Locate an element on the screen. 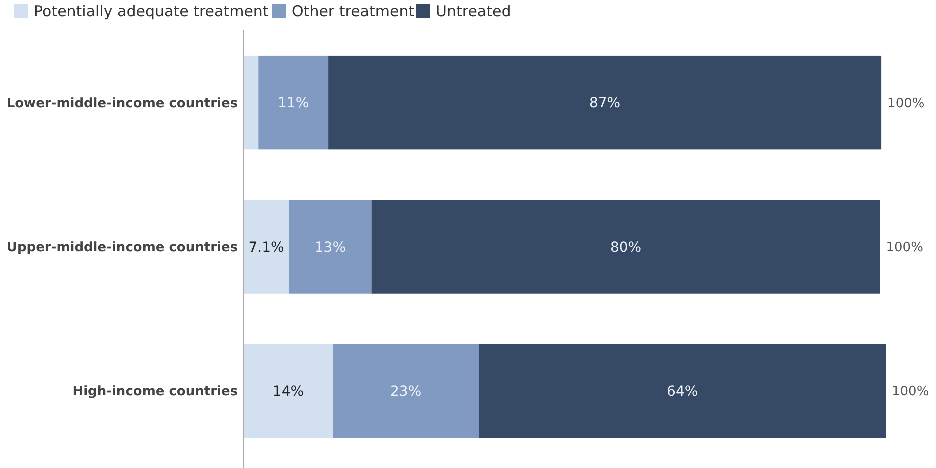 The height and width of the screenshot is (468, 936). data-label: 80% is located at coordinates (626, 248).